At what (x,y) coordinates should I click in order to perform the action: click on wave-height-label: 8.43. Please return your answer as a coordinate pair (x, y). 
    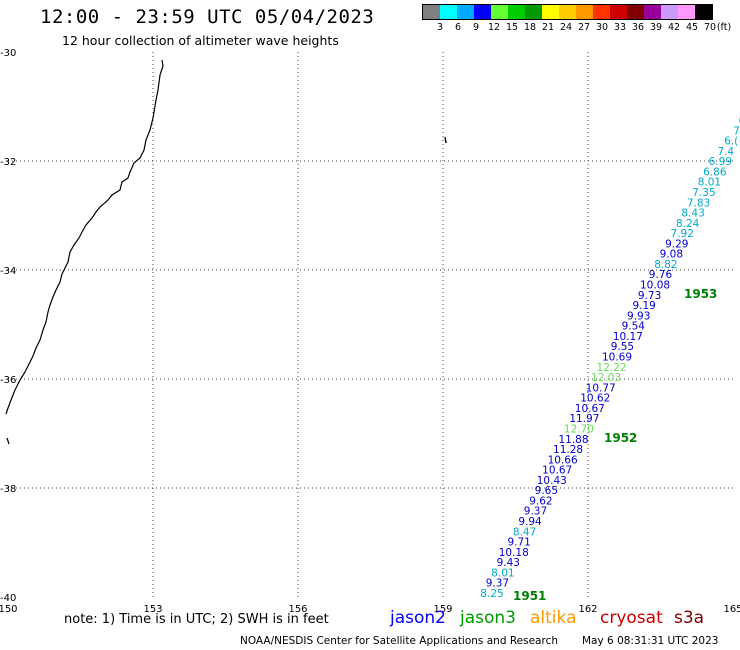
    Looking at the image, I should click on (692, 214).